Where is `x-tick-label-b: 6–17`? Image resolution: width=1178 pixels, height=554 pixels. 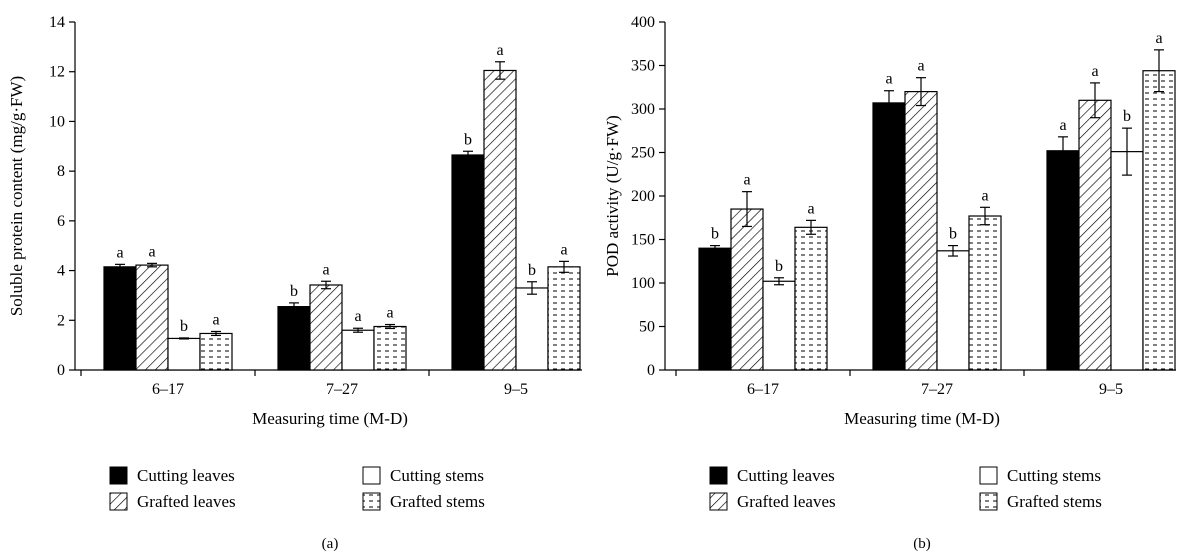
x-tick-label-b: 6–17 is located at coordinates (763, 389).